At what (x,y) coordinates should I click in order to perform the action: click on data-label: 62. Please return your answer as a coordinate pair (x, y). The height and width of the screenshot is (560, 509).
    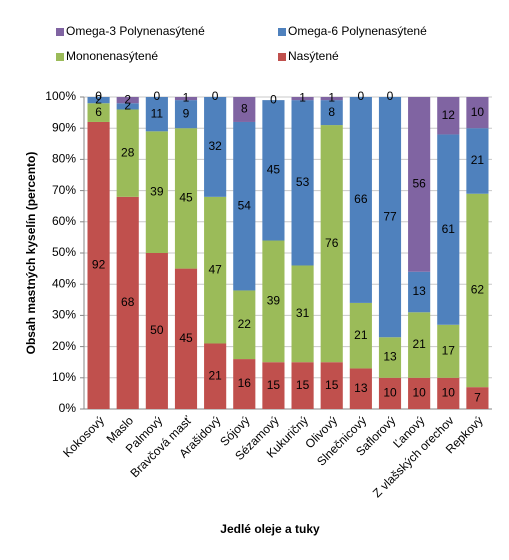
    Looking at the image, I should click on (478, 290).